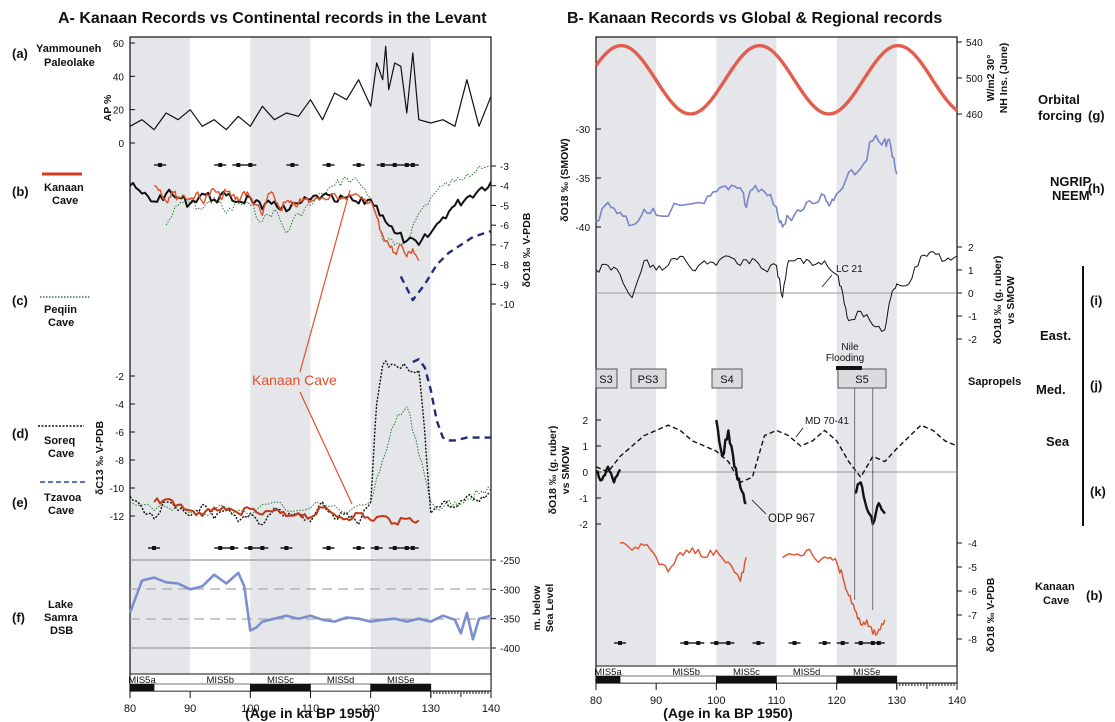 The width and height of the screenshot is (1115, 722). I want to click on a-tzavoa-label-2: Cave, so click(61, 511).